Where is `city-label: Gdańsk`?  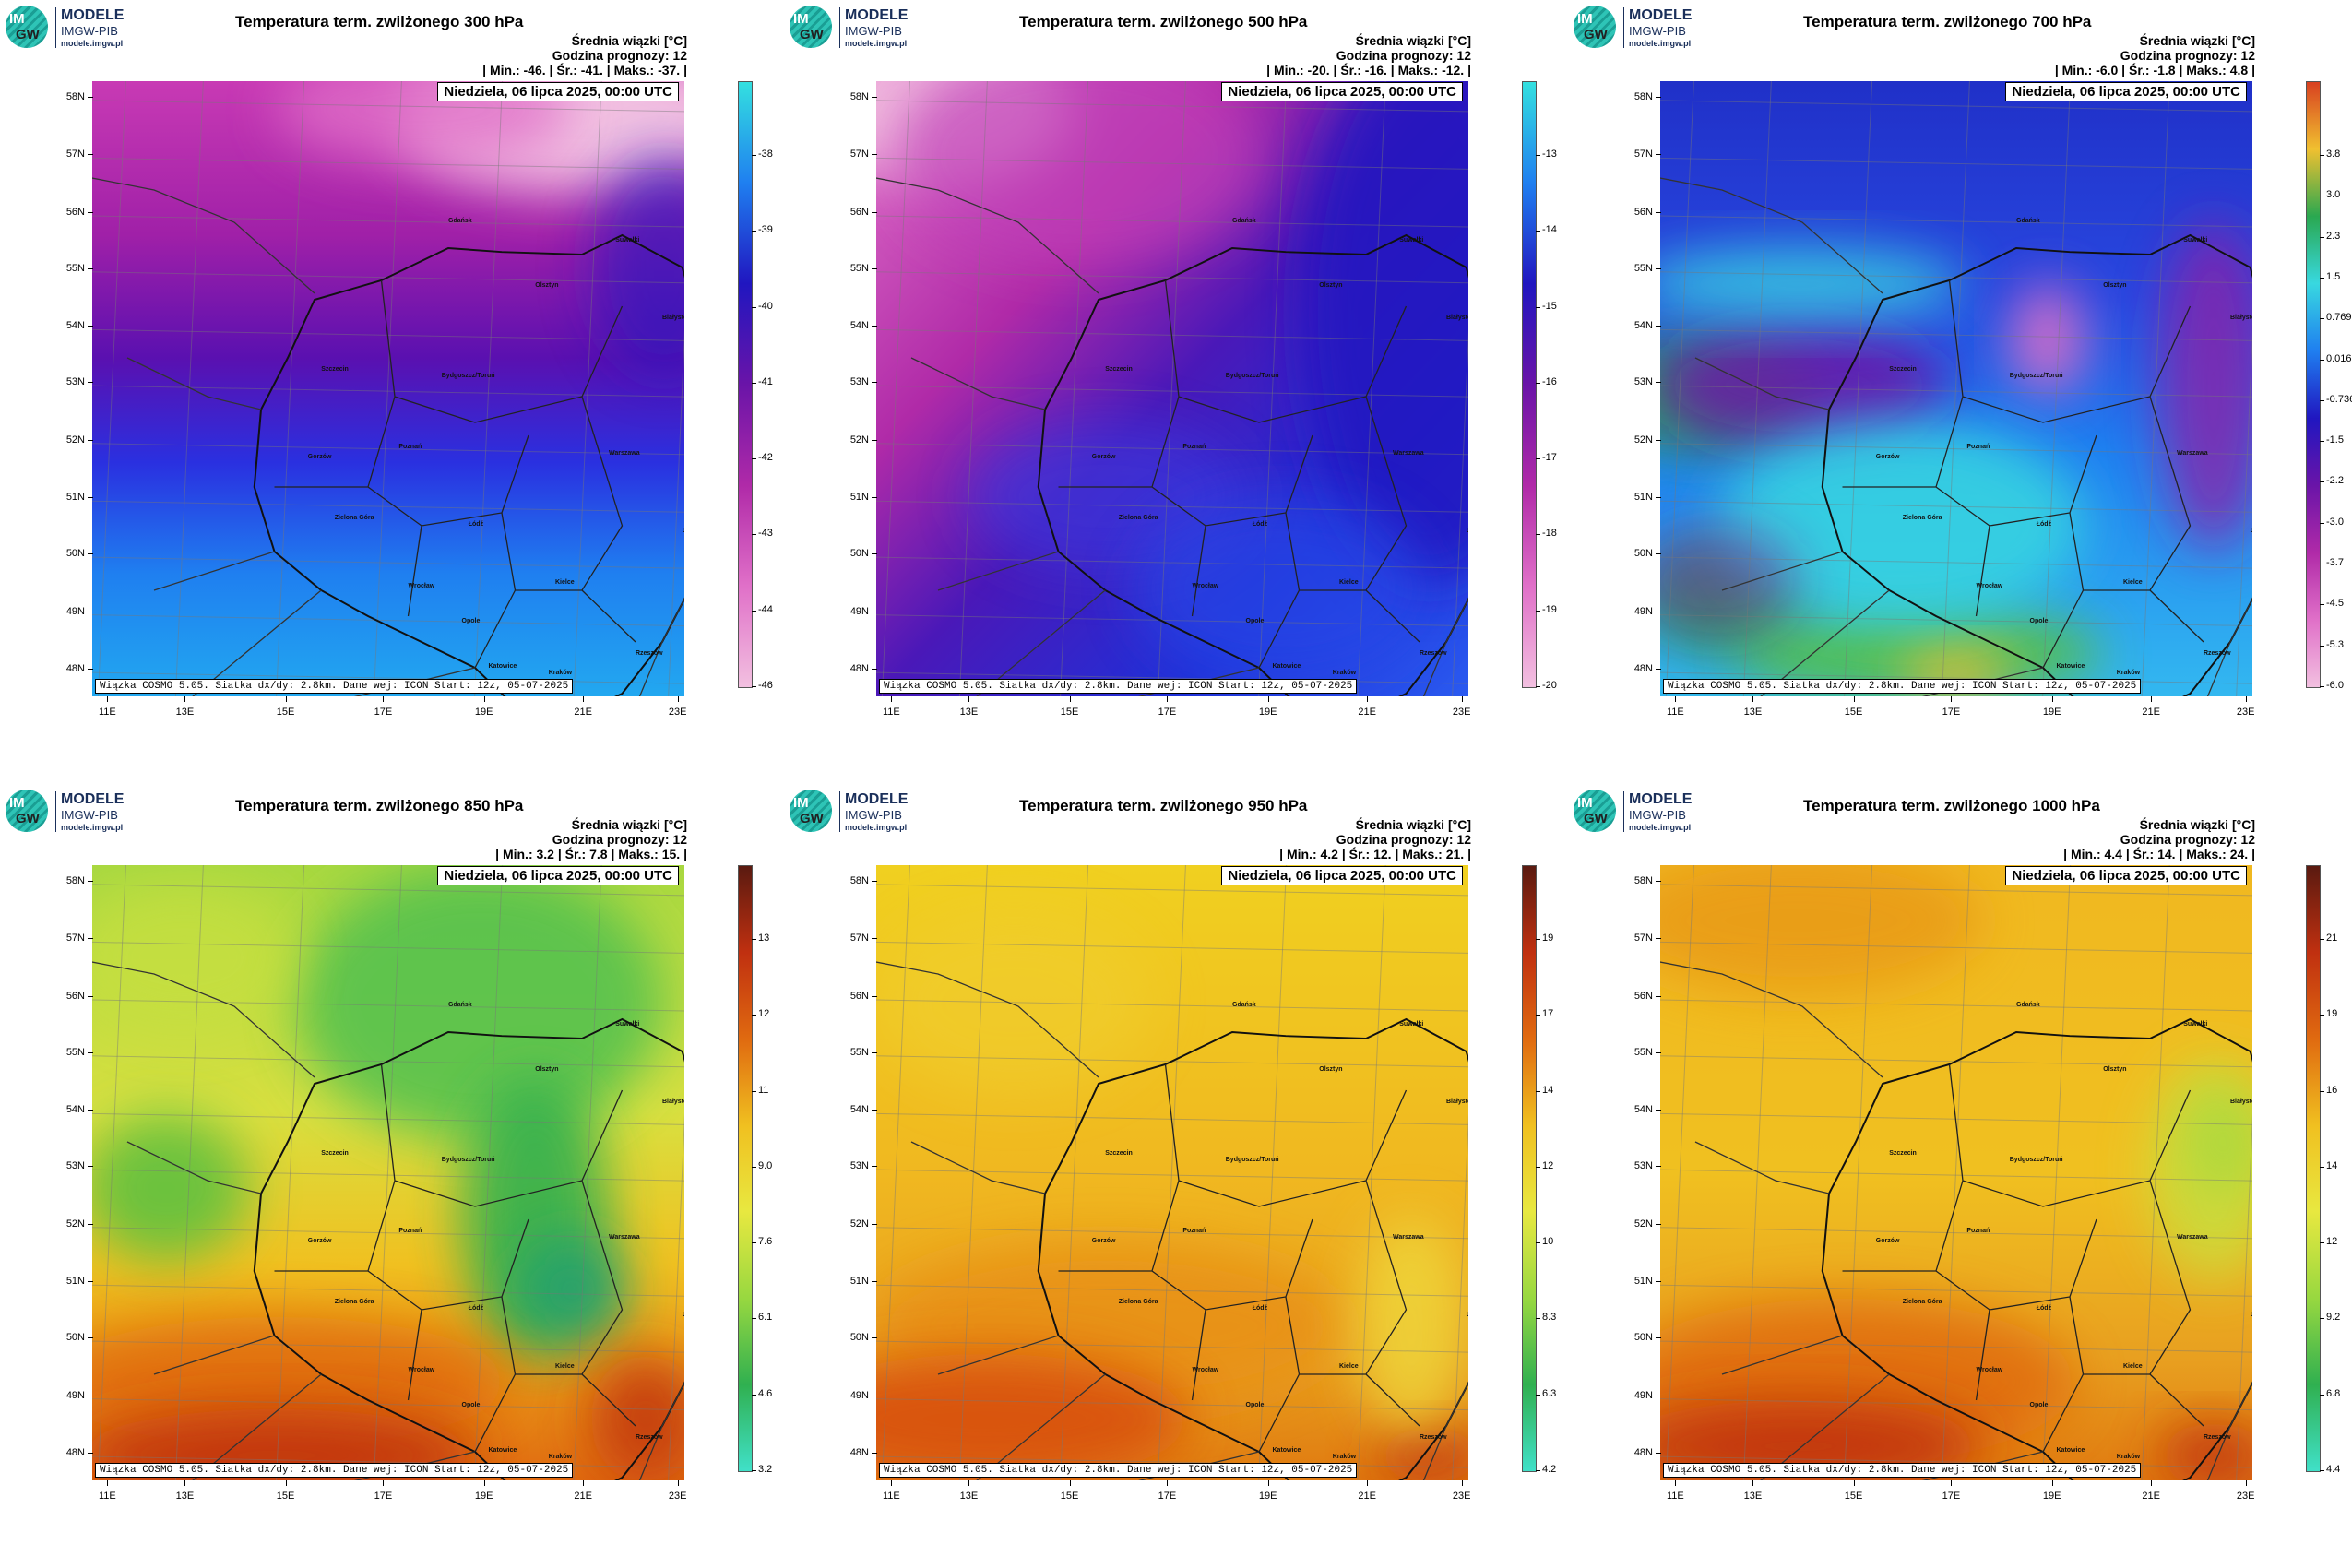
city-label: Gdańsk is located at coordinates (1244, 1005).